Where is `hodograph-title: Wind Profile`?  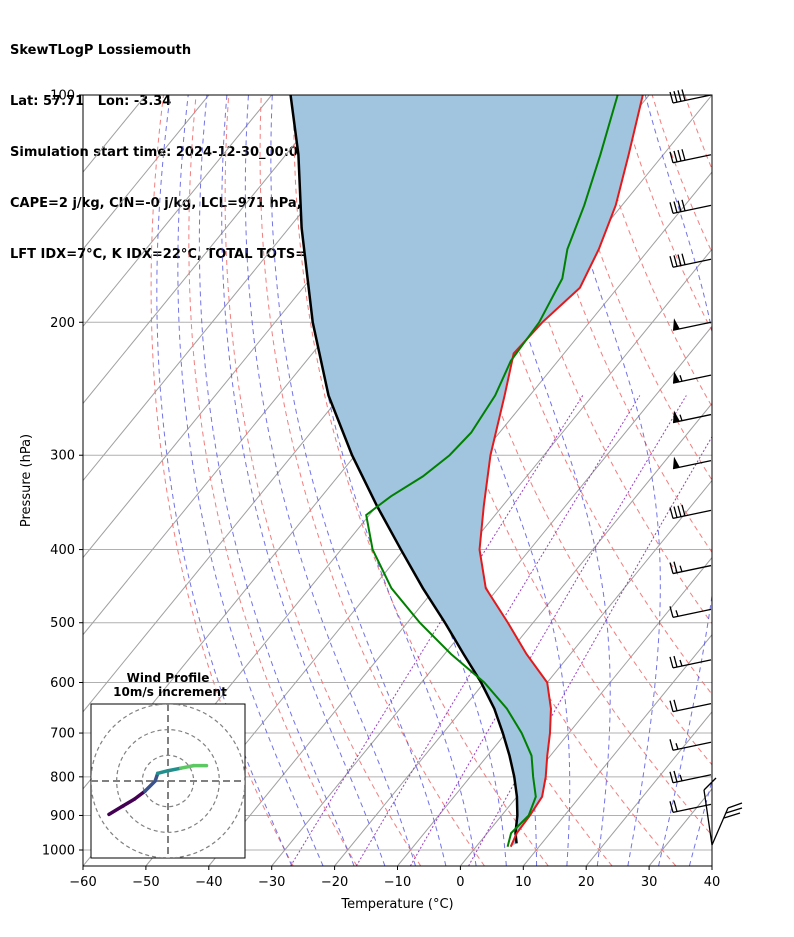 hodograph-title: Wind Profile is located at coordinates (168, 678).